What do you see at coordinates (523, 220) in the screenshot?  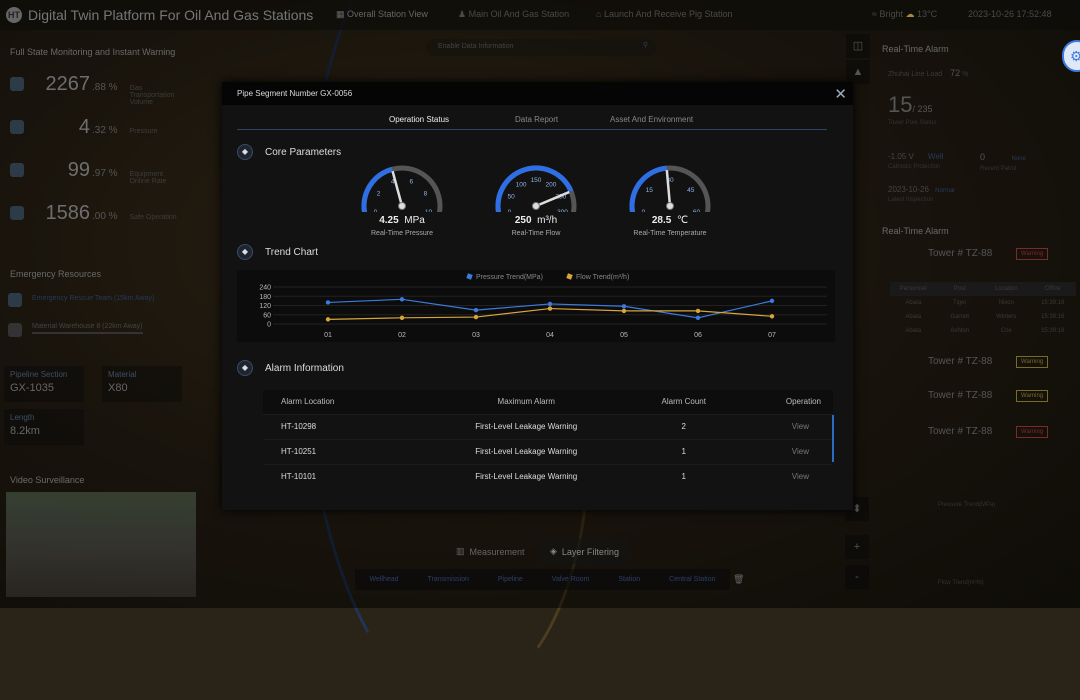 I see `gauge-value: 250` at bounding box center [523, 220].